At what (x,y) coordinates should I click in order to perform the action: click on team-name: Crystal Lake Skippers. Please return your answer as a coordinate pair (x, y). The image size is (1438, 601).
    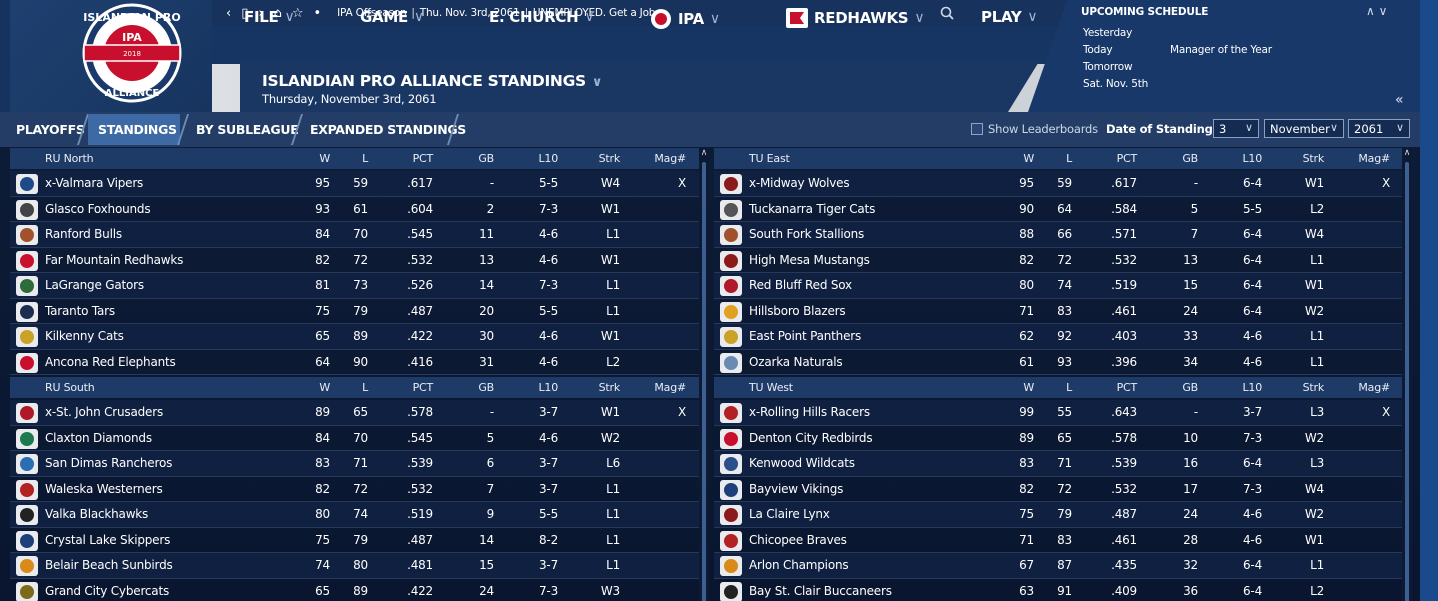
    Looking at the image, I should click on (108, 539).